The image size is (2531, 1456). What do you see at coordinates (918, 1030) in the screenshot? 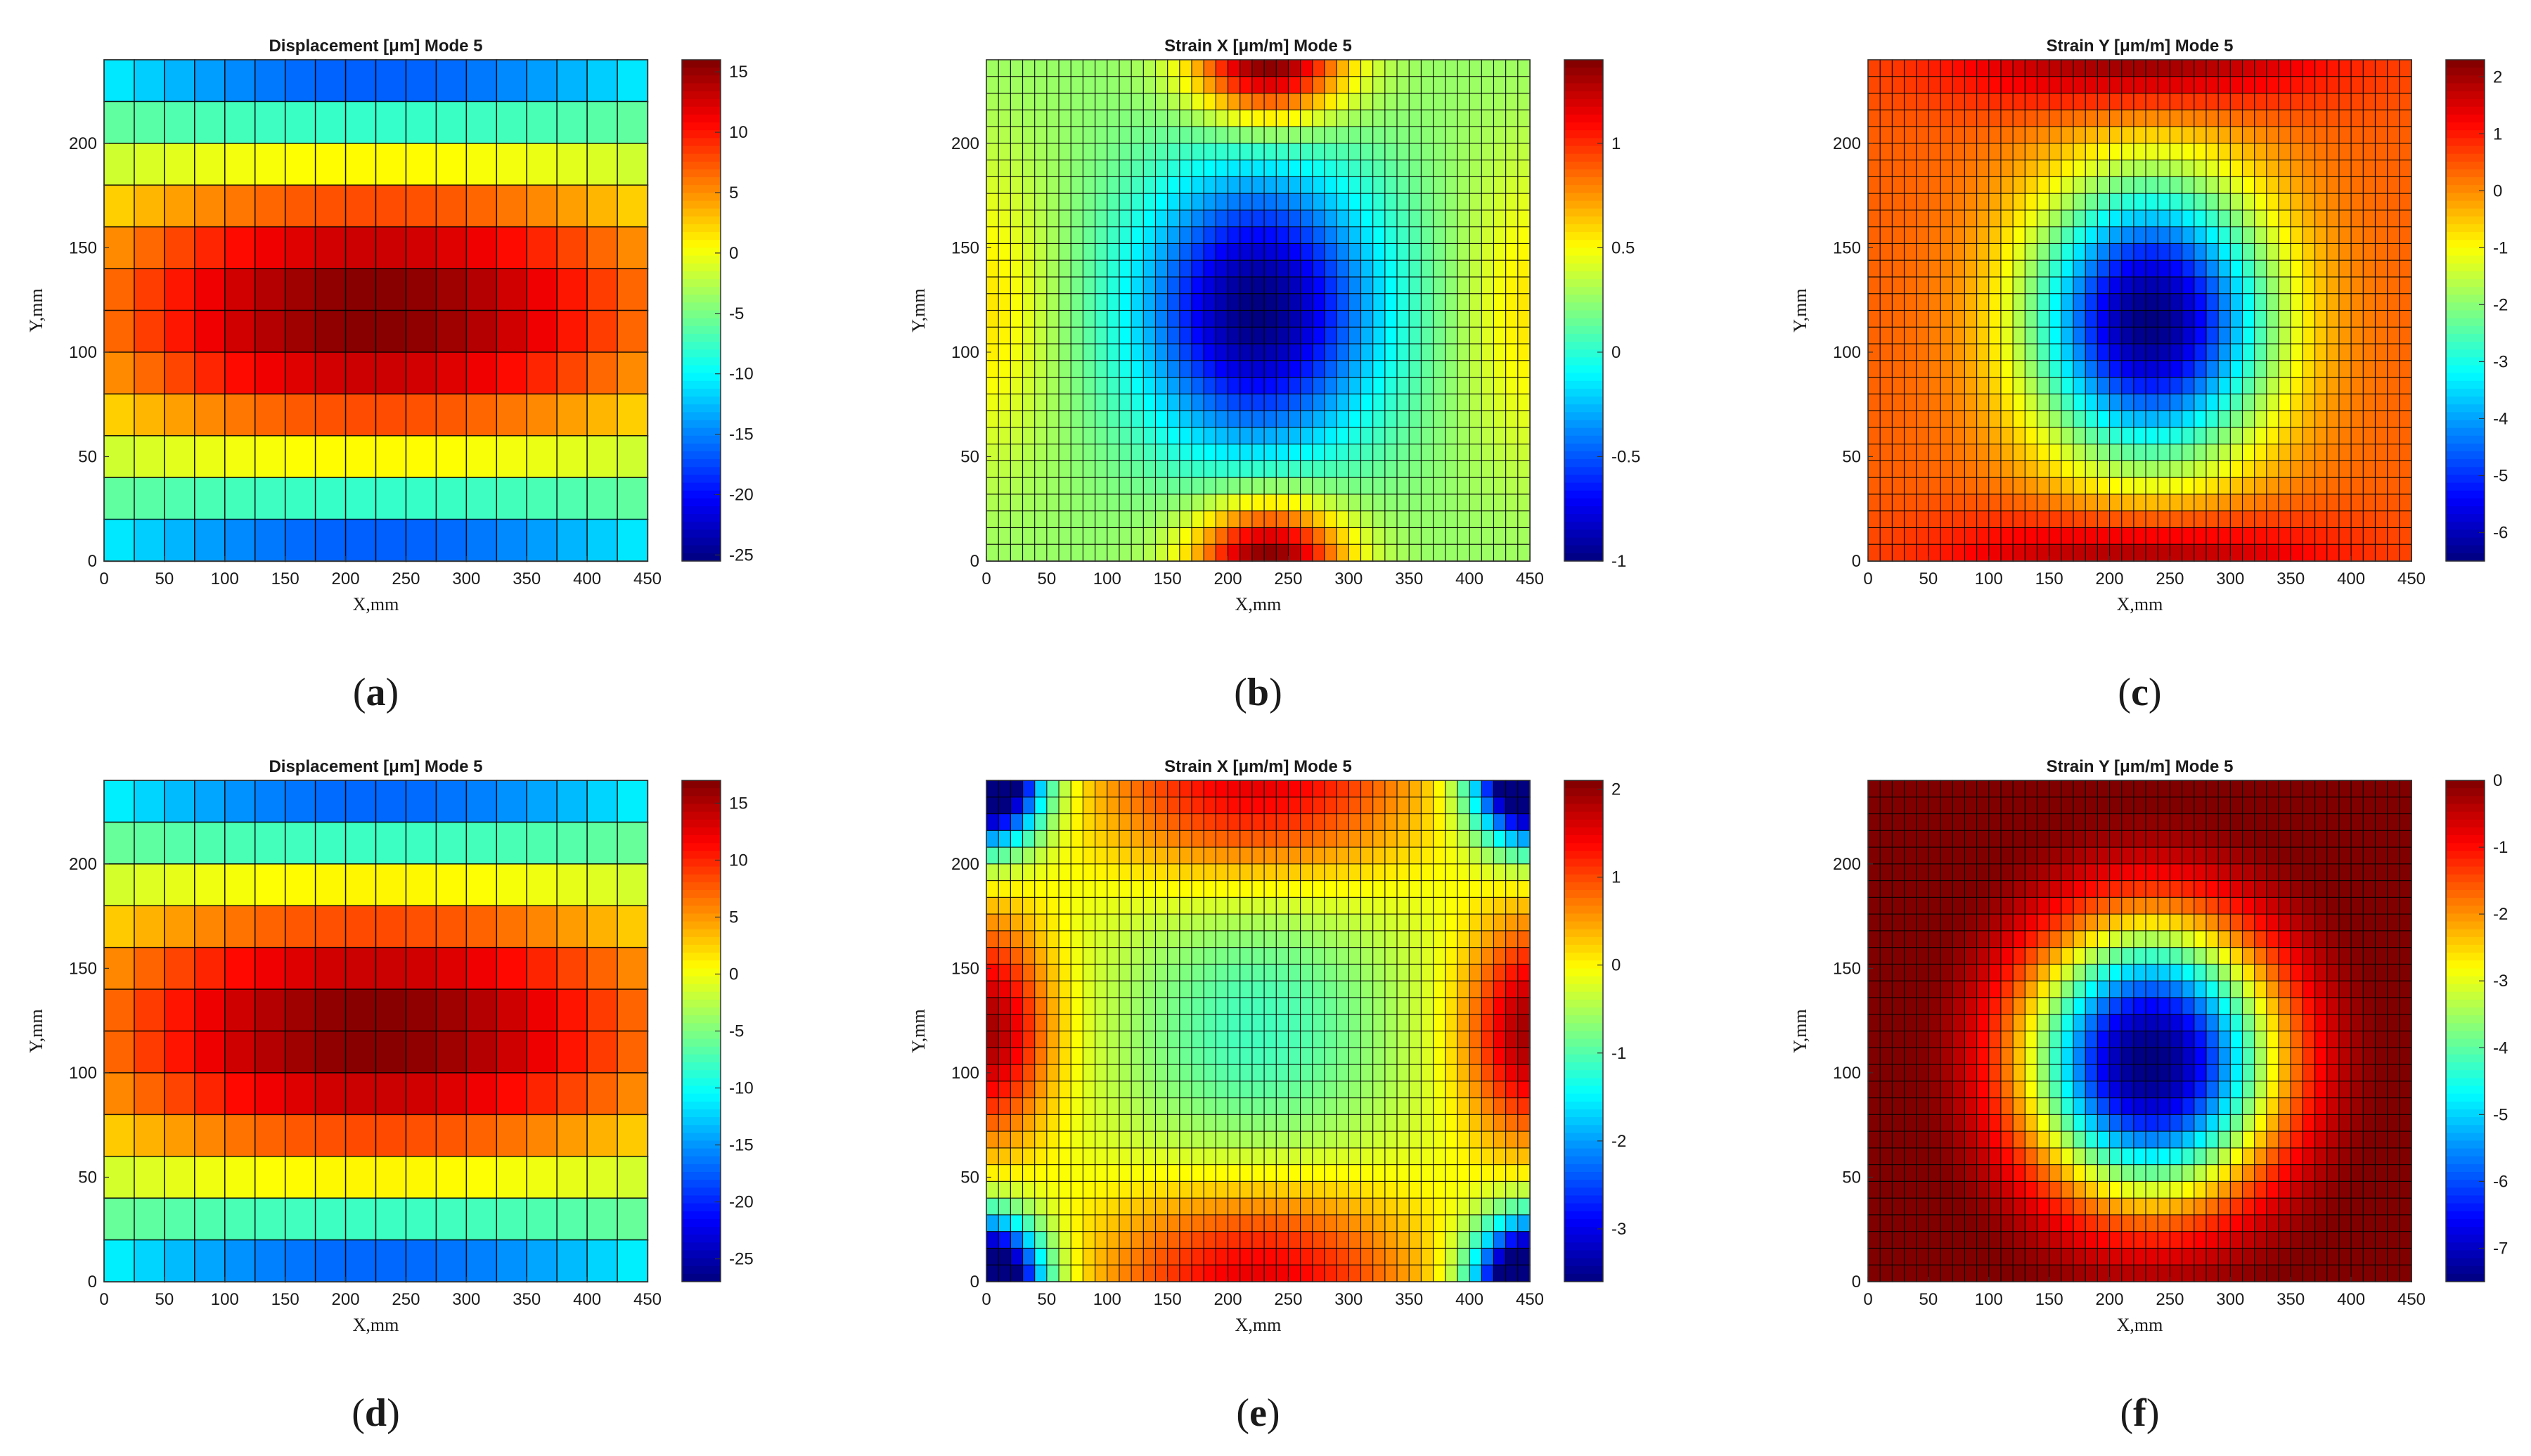
I see `y-axis-label: Y,mm` at bounding box center [918, 1030].